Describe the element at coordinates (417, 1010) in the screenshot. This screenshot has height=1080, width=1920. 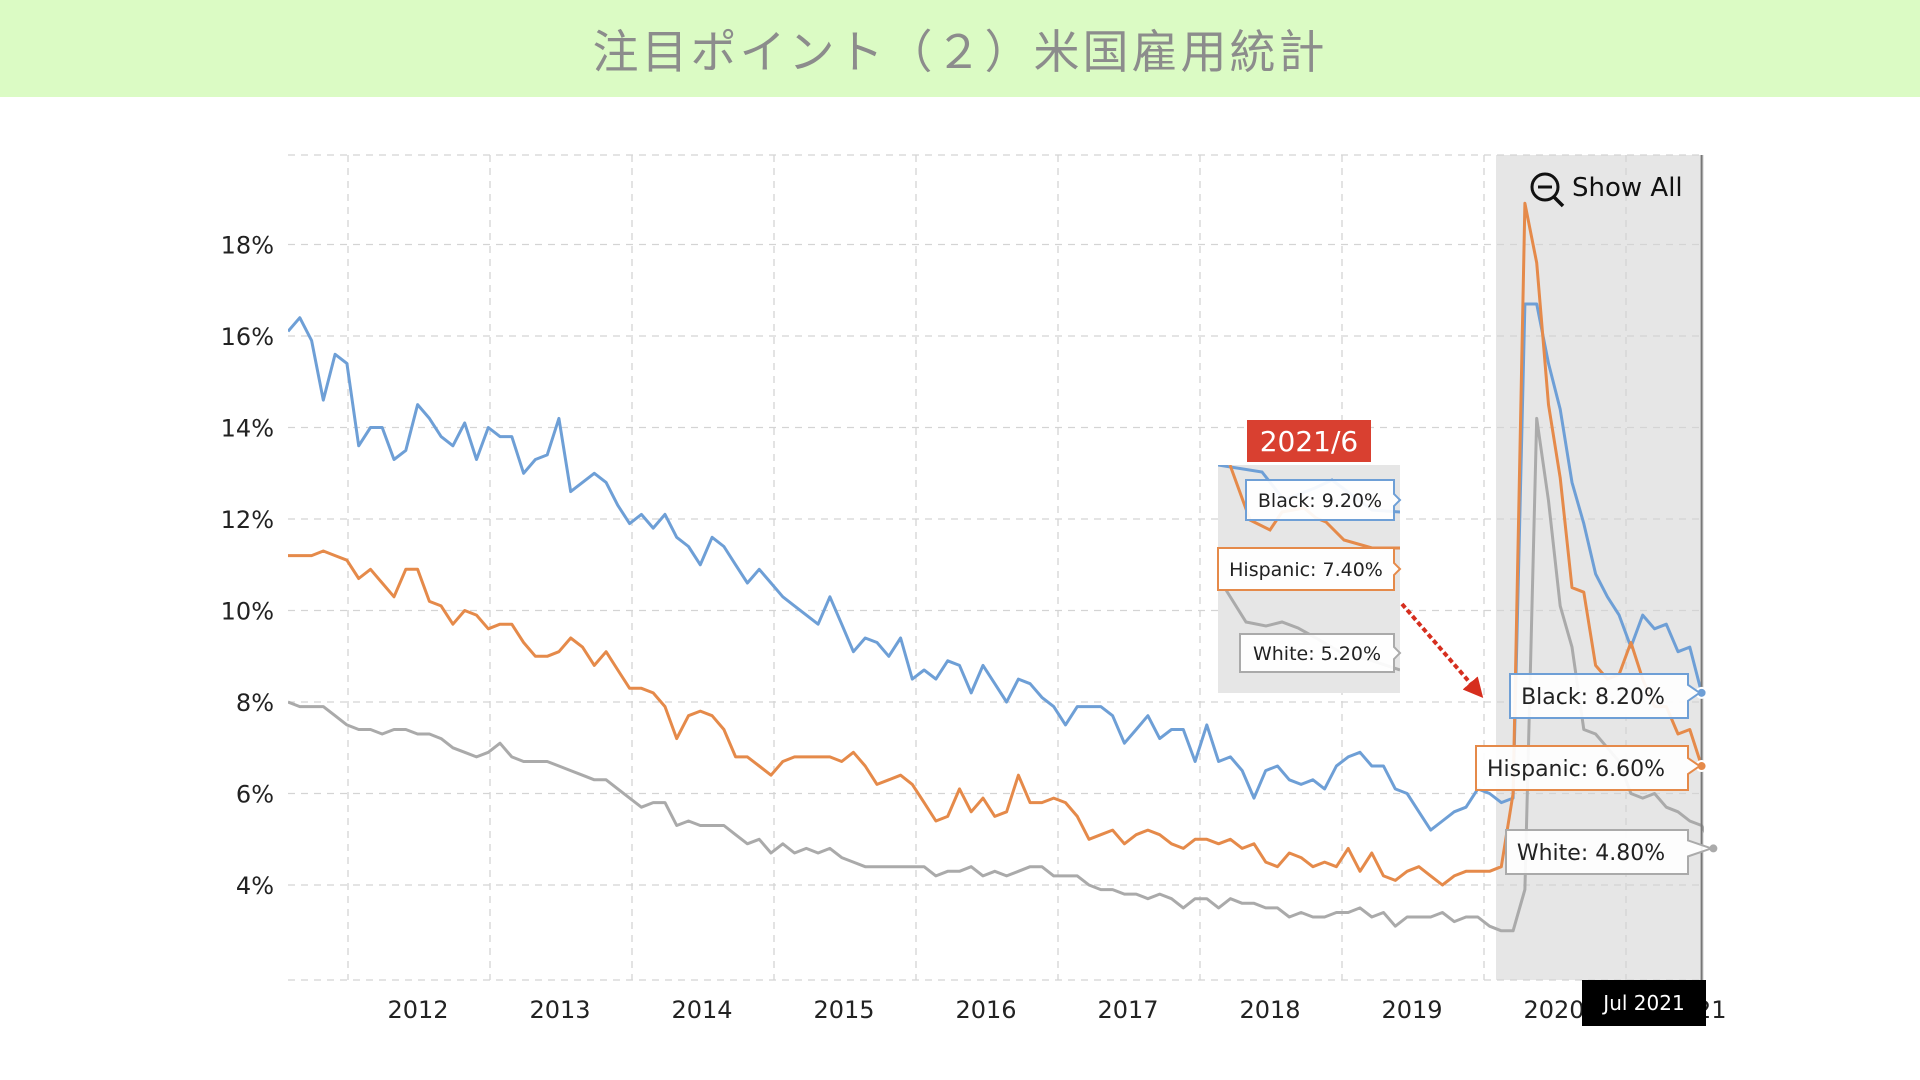
I see `x-tick-label: 2012` at that location.